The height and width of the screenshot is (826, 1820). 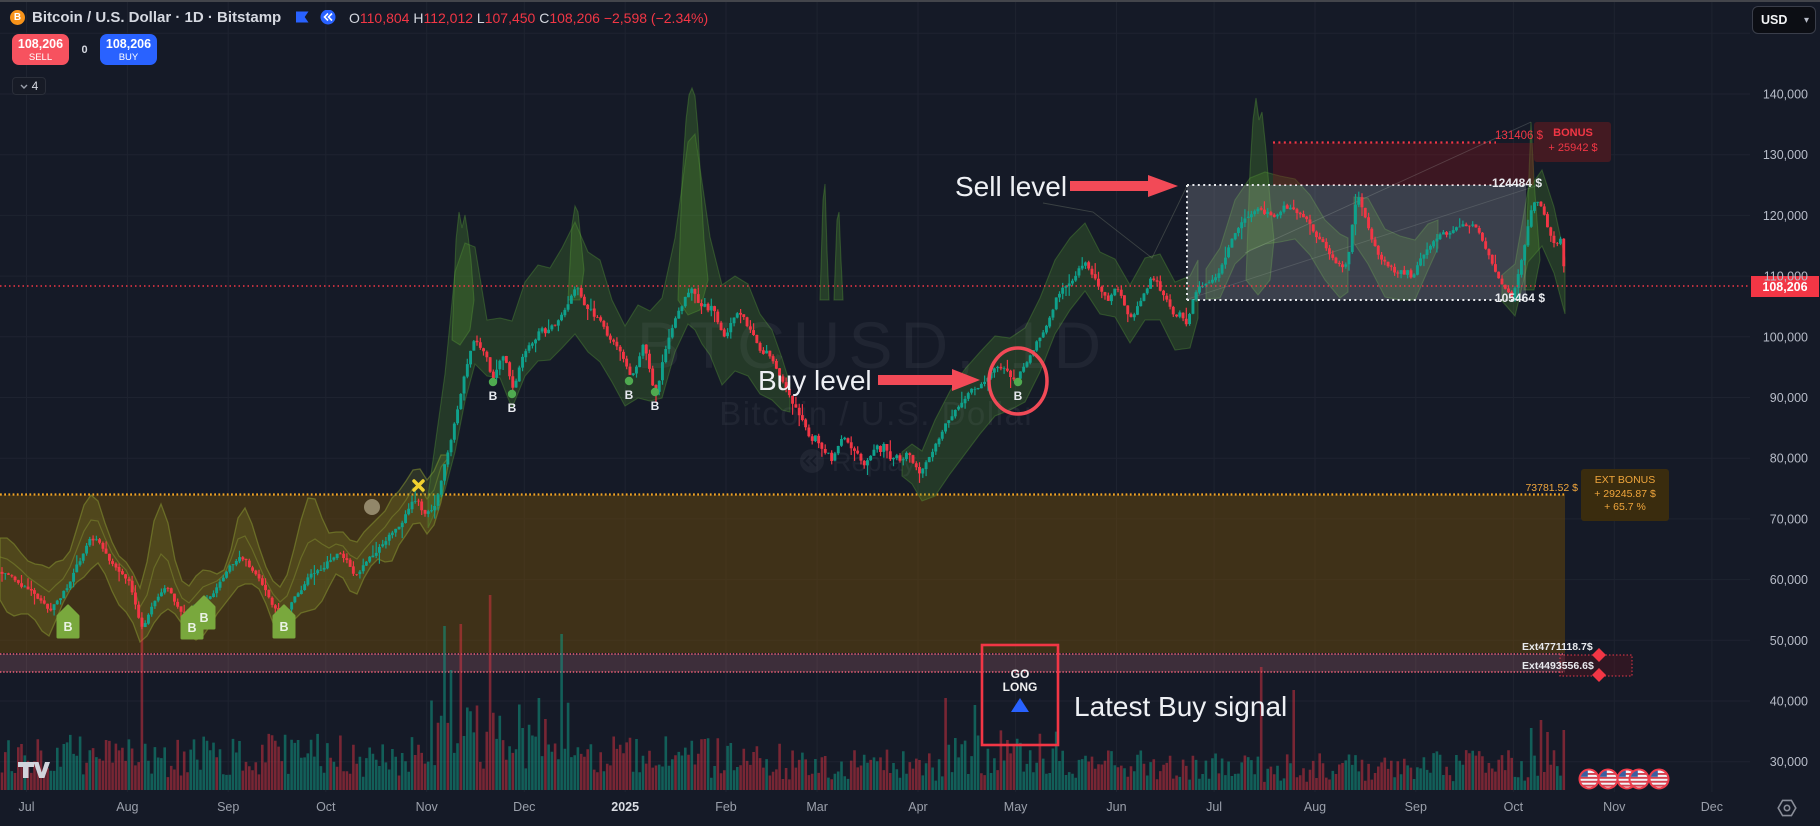 I want to click on svg-text: 70,000, so click(x=1789, y=519).